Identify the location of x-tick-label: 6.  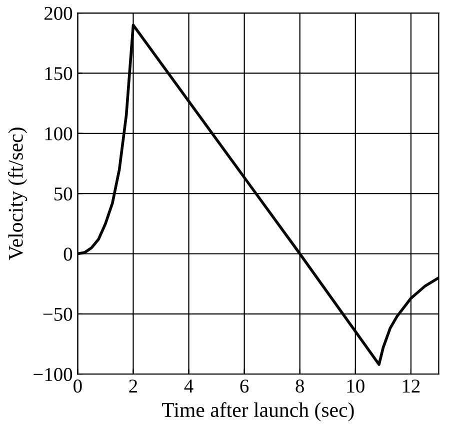
(244, 386).